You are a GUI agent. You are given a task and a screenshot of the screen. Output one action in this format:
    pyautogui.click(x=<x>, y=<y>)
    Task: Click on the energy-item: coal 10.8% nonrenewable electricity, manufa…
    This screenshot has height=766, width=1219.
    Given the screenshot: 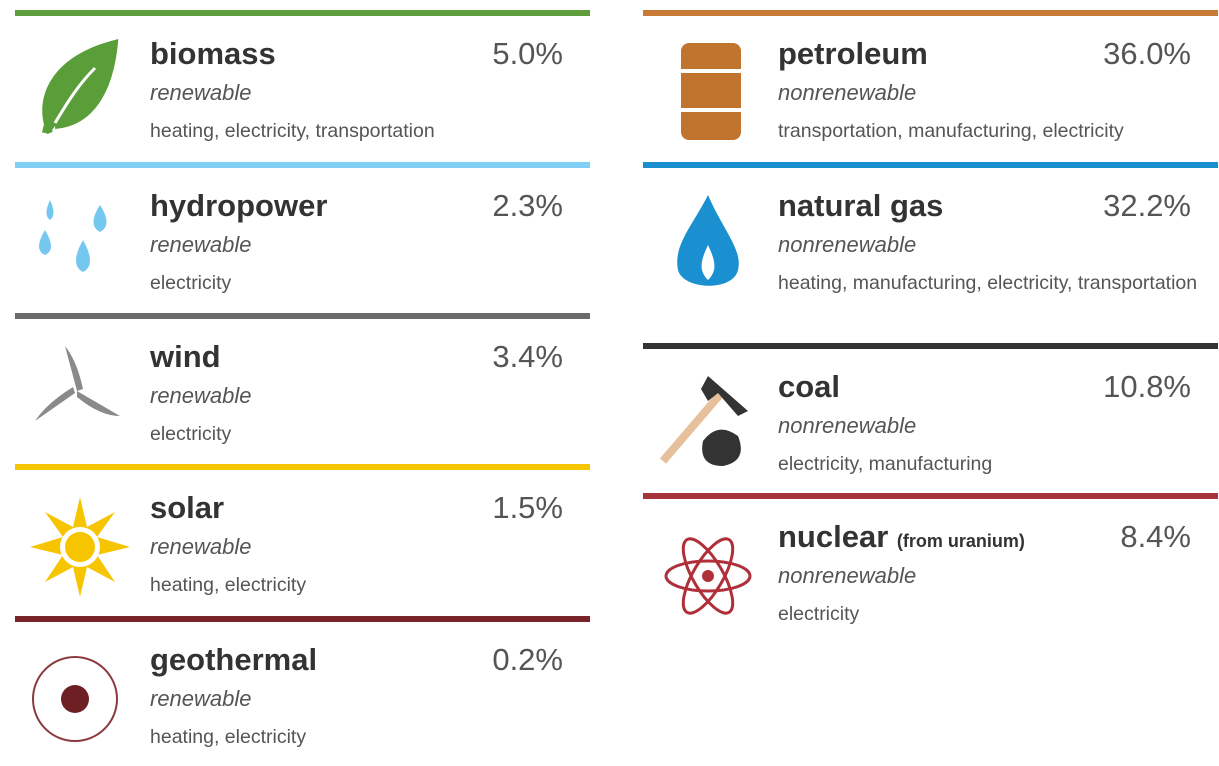 What is the action you would take?
    pyautogui.click(x=930, y=418)
    